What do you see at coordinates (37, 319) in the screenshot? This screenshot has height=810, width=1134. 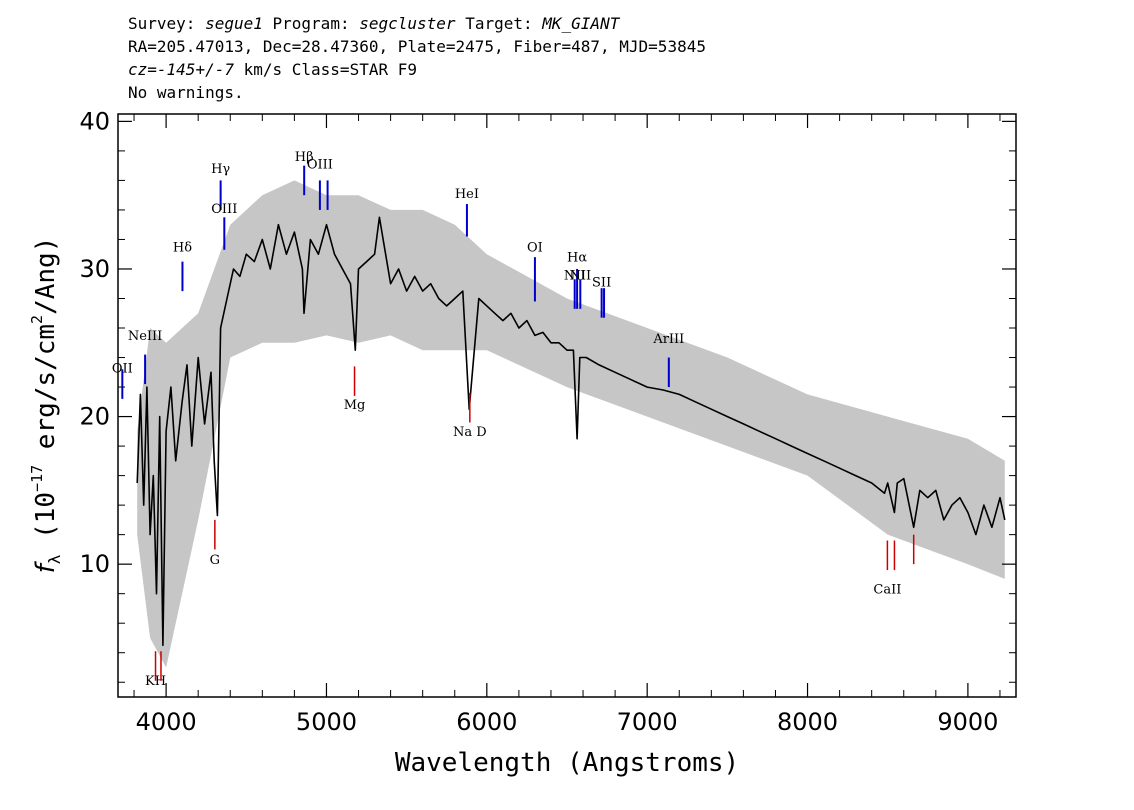 I see `y-label-sq: 2` at bounding box center [37, 319].